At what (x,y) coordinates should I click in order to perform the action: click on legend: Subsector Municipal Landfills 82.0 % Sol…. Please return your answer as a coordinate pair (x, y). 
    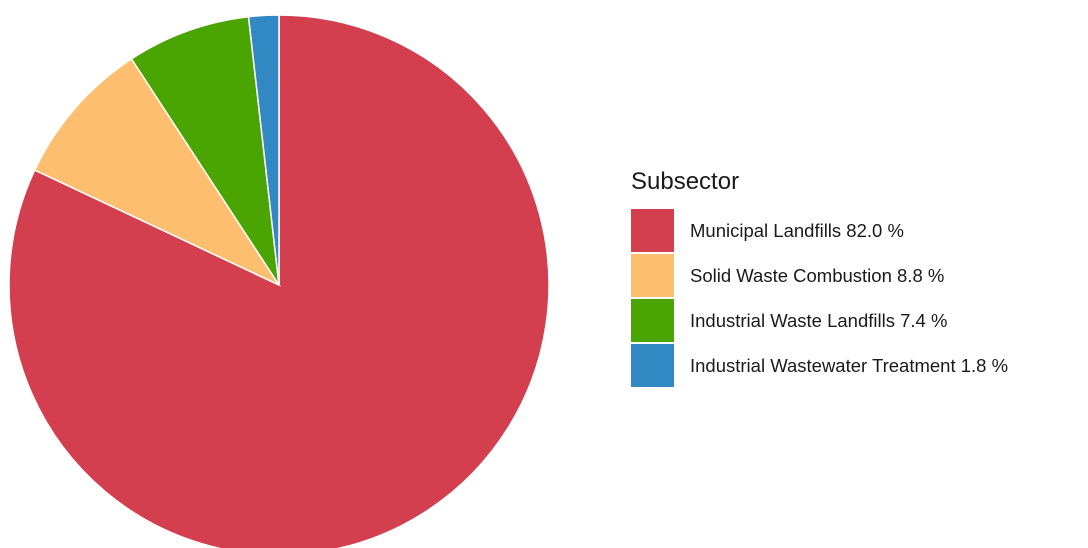
    Looking at the image, I should click on (819, 278).